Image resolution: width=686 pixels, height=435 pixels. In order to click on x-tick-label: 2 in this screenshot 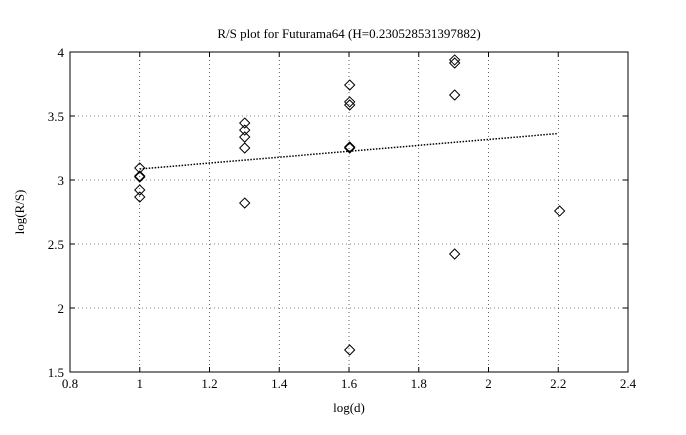, I will do `click(488, 383)`.